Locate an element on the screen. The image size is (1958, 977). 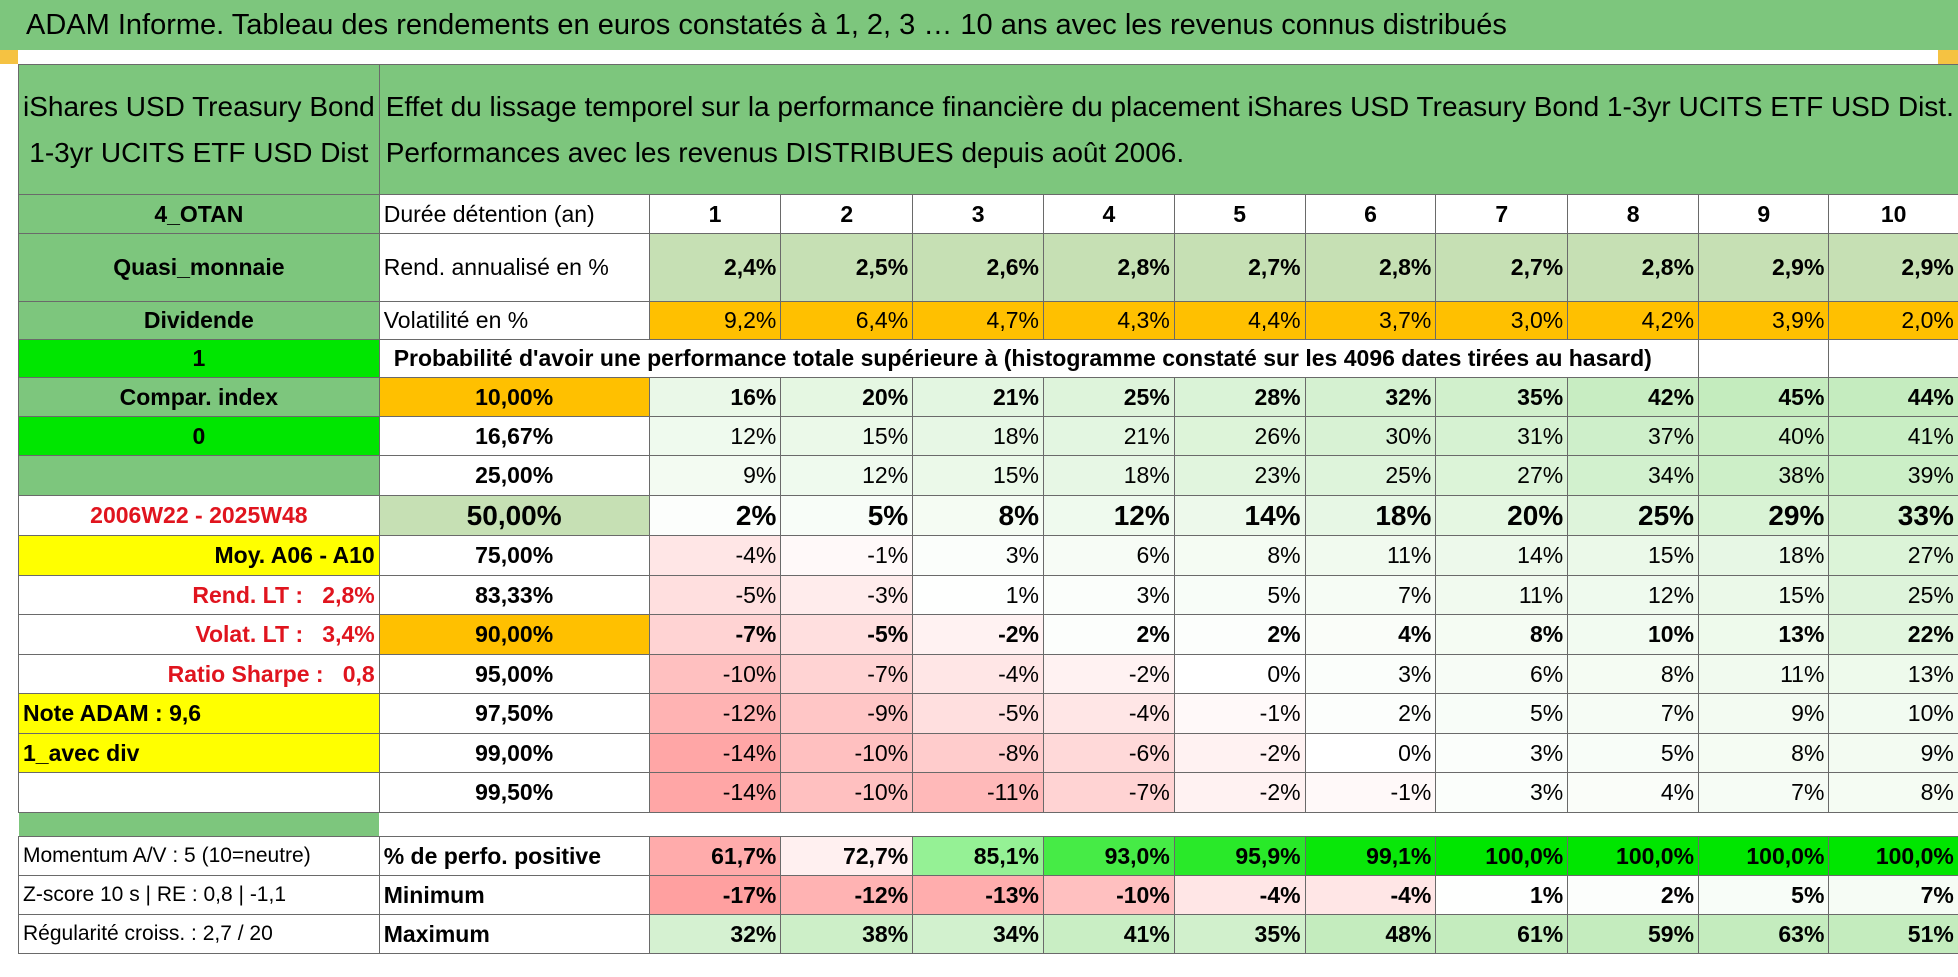
volatility-value: 2,0% is located at coordinates (1893, 320).